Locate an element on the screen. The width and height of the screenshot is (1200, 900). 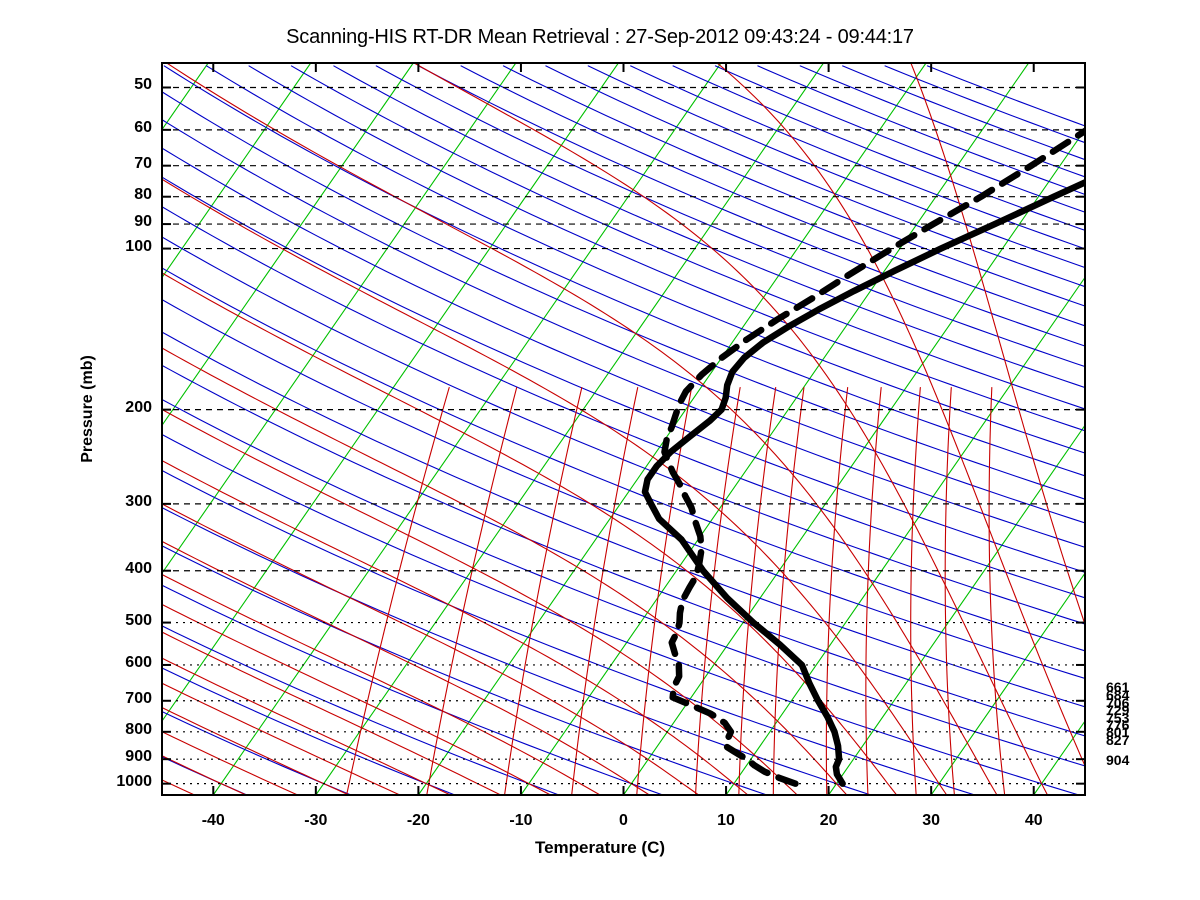
right-pressure-annotation: 729 is located at coordinates (1118, 710).